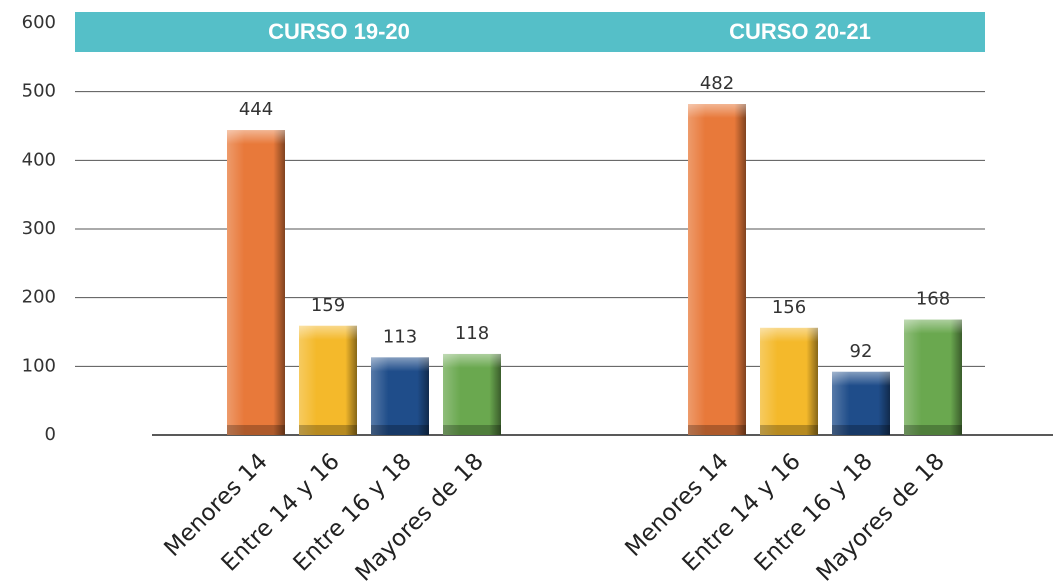 The width and height of the screenshot is (1053, 581). Describe the element at coordinates (717, 83) in the screenshot. I see `value-label: 482` at that location.